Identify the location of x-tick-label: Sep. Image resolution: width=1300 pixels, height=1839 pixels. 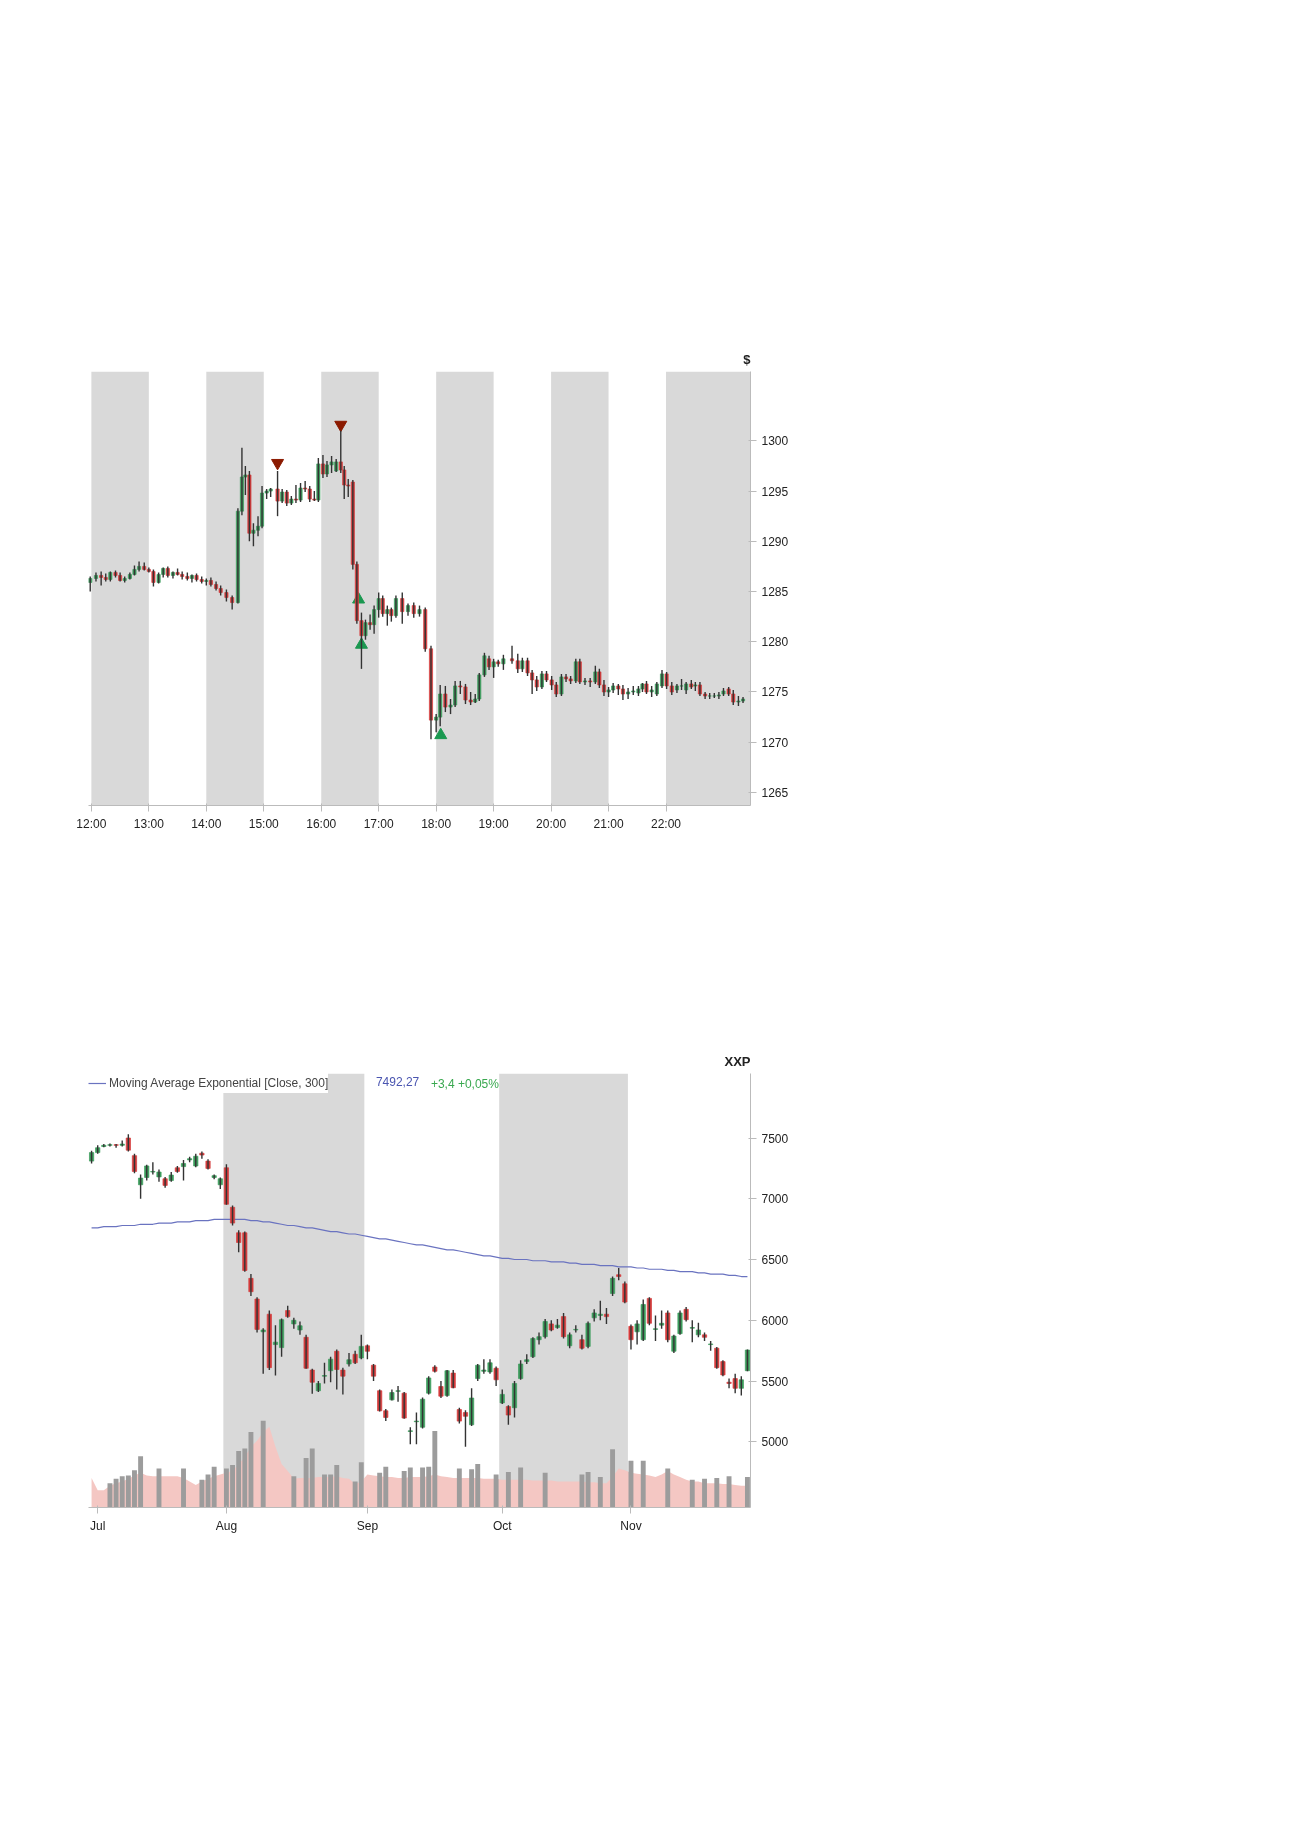
(367, 1525).